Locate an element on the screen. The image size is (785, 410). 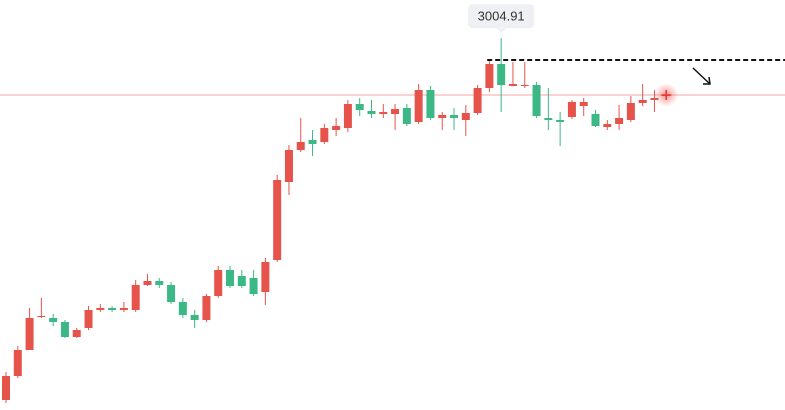
high-label-box is located at coordinates (501, 16).